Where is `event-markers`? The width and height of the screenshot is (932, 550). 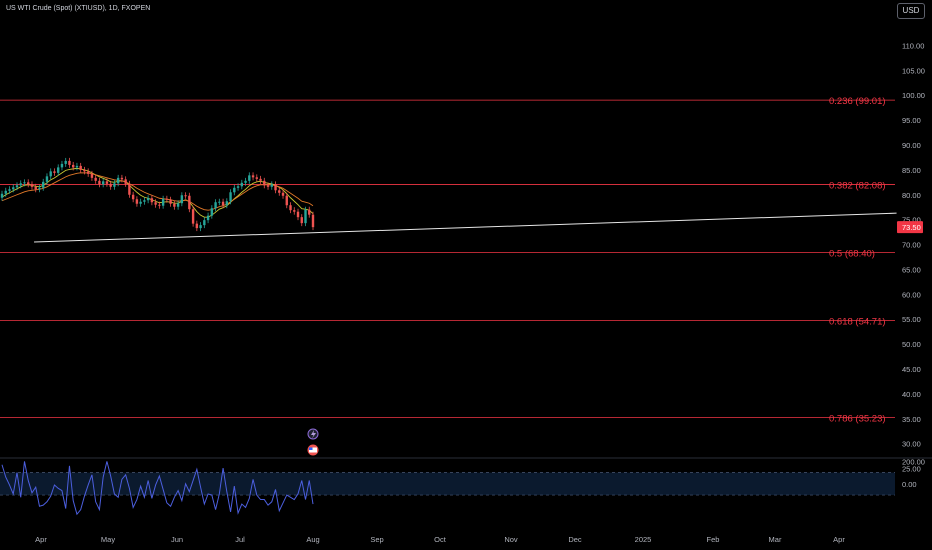
event-markers is located at coordinates (313, 442).